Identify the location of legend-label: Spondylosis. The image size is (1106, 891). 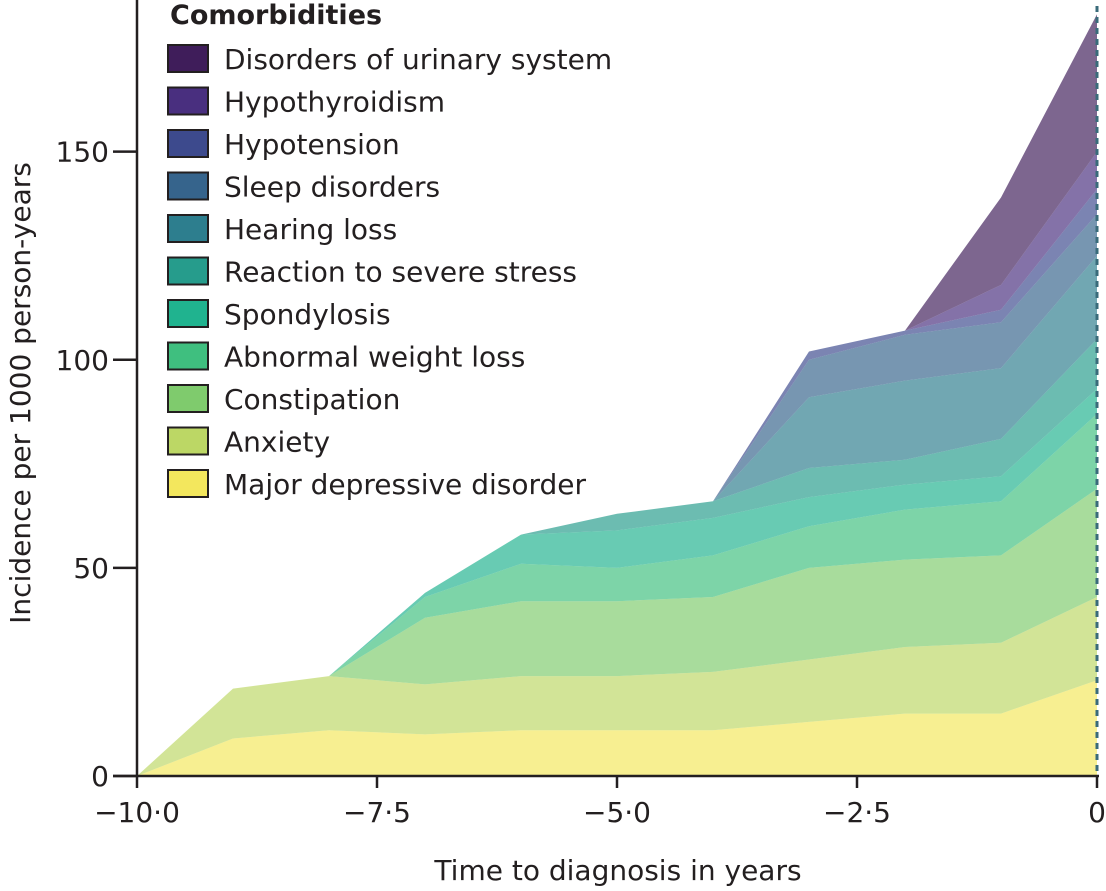
(307, 314).